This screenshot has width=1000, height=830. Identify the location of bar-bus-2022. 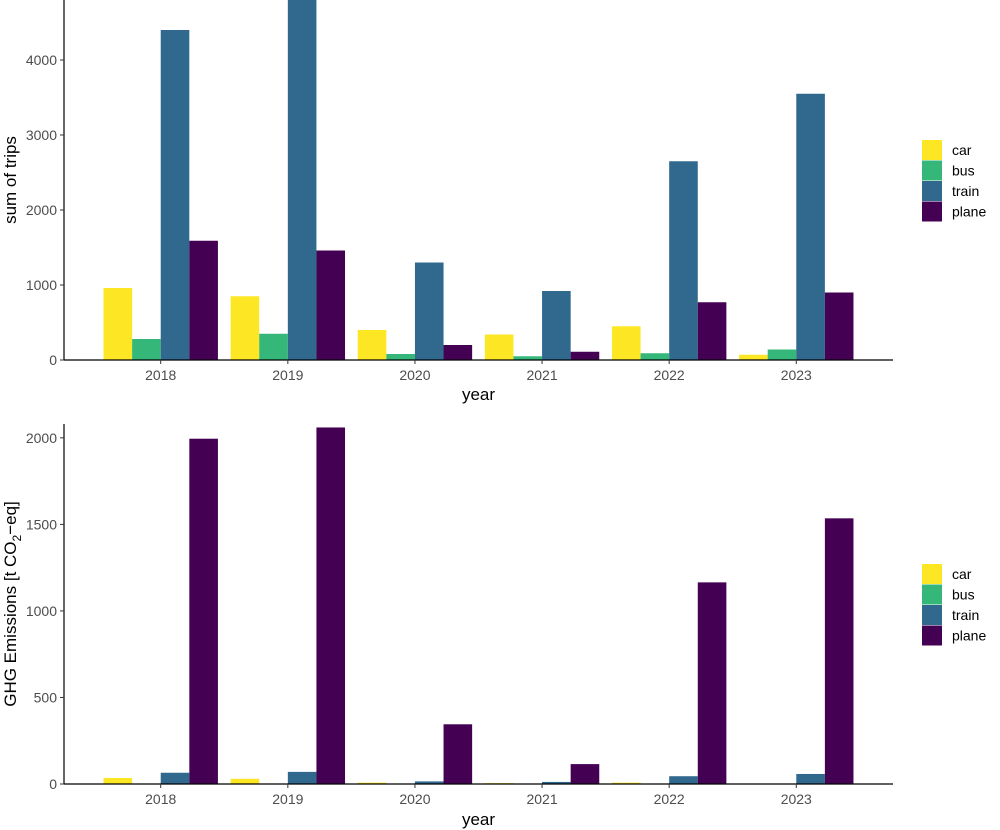
(655, 356).